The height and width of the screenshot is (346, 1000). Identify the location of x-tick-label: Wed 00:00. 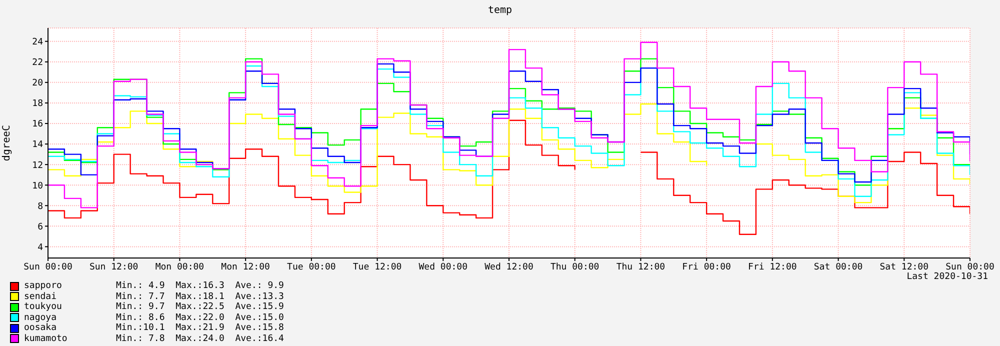
(443, 267).